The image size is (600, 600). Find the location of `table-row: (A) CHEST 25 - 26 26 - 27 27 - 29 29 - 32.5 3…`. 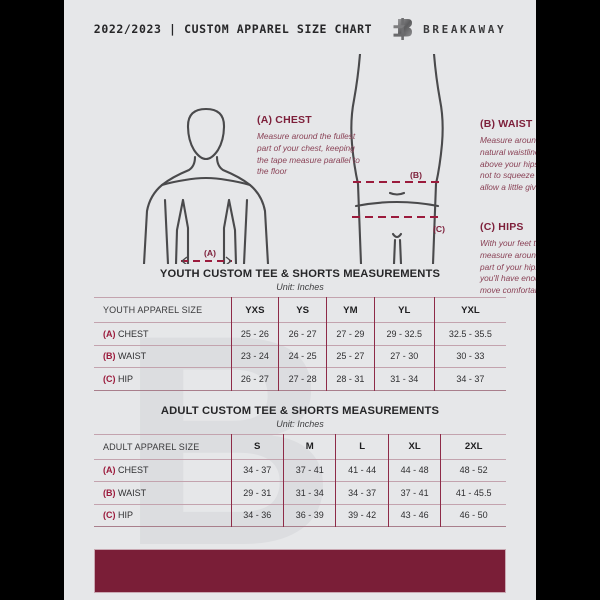

table-row: (A) CHEST 25 - 26 26 - 27 27 - 29 29 - 32.5 3… is located at coordinates (300, 333).